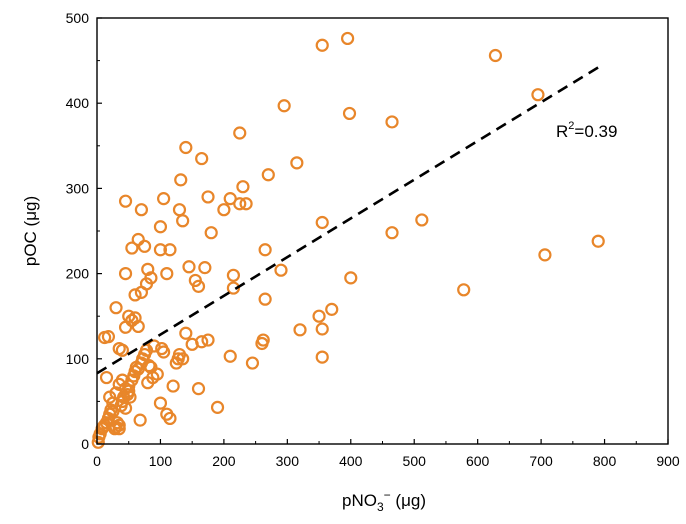 This screenshot has width=686, height=524. Describe the element at coordinates (384, 501) in the screenshot. I see `x-axis-title: pNO3− (μg)` at that location.